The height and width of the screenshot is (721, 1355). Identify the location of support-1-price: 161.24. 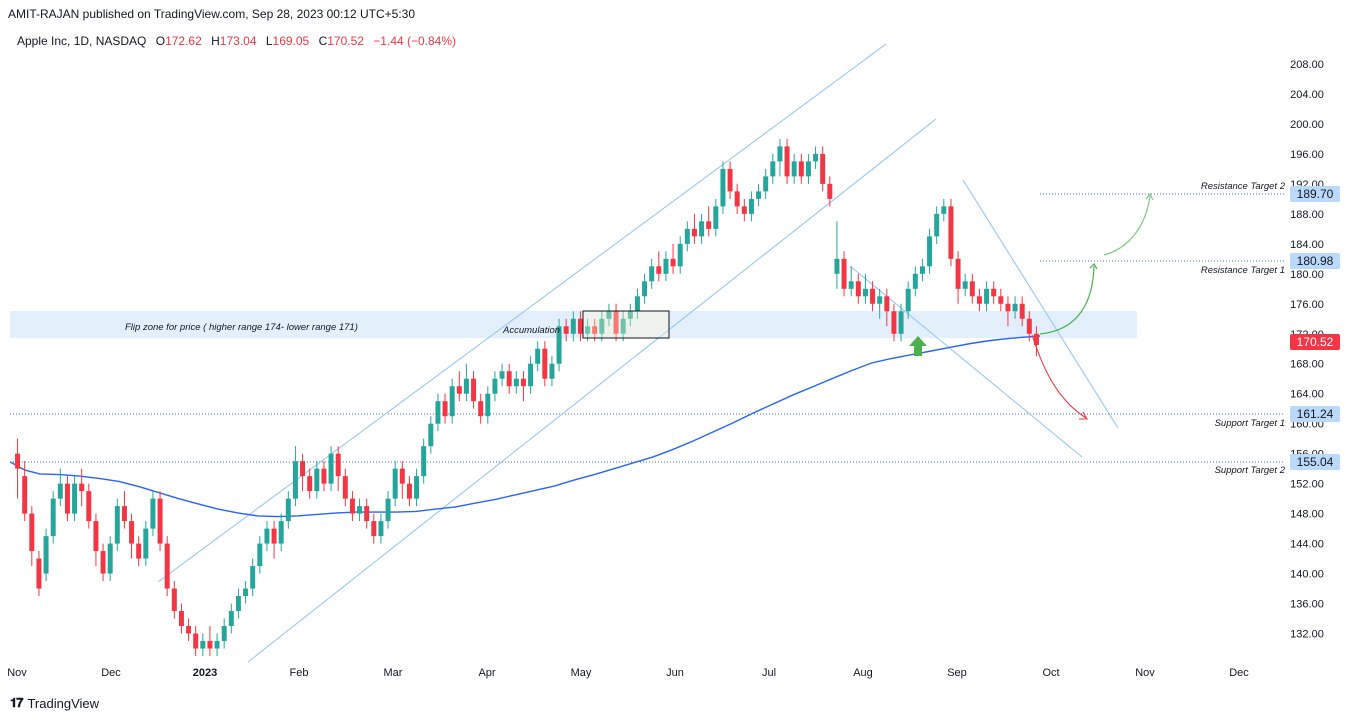
(1315, 414).